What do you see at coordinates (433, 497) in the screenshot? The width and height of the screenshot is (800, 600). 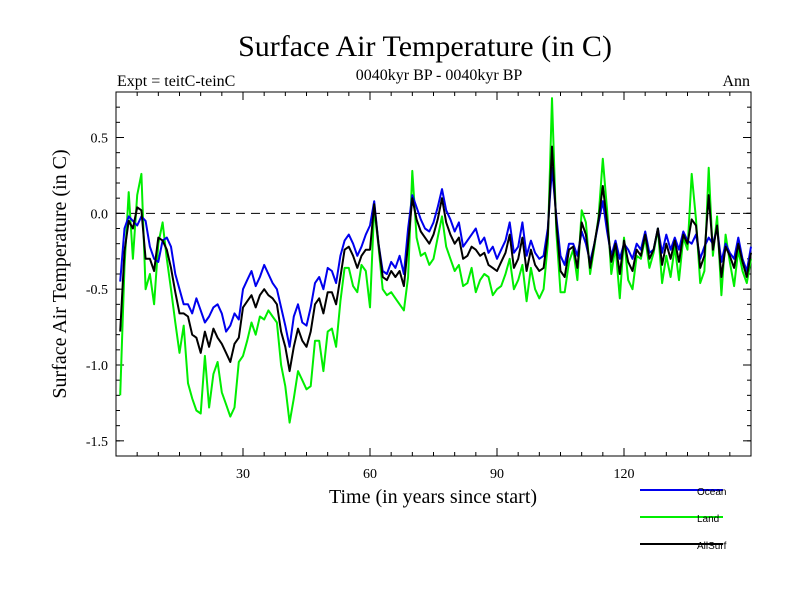 I see `x-axis-label: Time (in years since start)` at bounding box center [433, 497].